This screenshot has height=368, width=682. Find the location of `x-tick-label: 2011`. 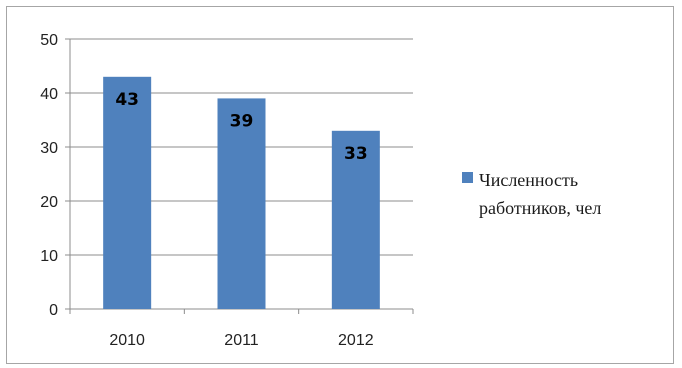

x-tick-label: 2011 is located at coordinates (241, 340).